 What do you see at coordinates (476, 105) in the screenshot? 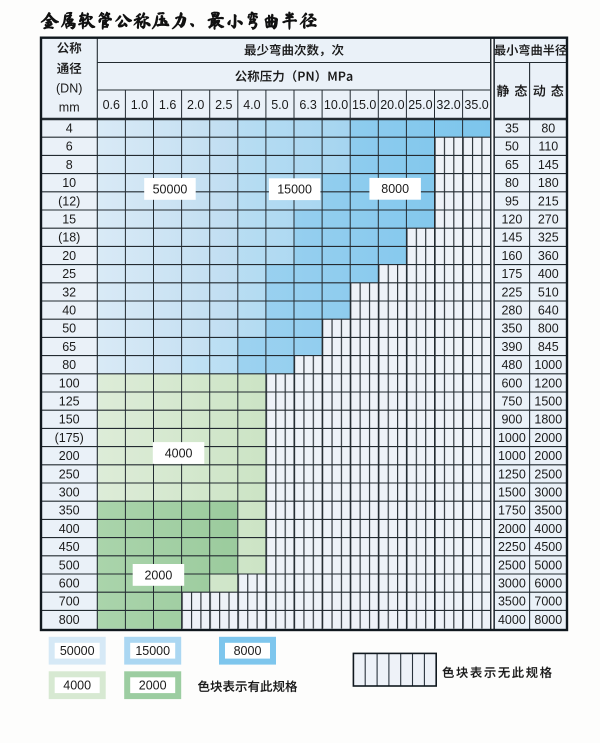
I see `svg-text: 35.0` at bounding box center [476, 105].